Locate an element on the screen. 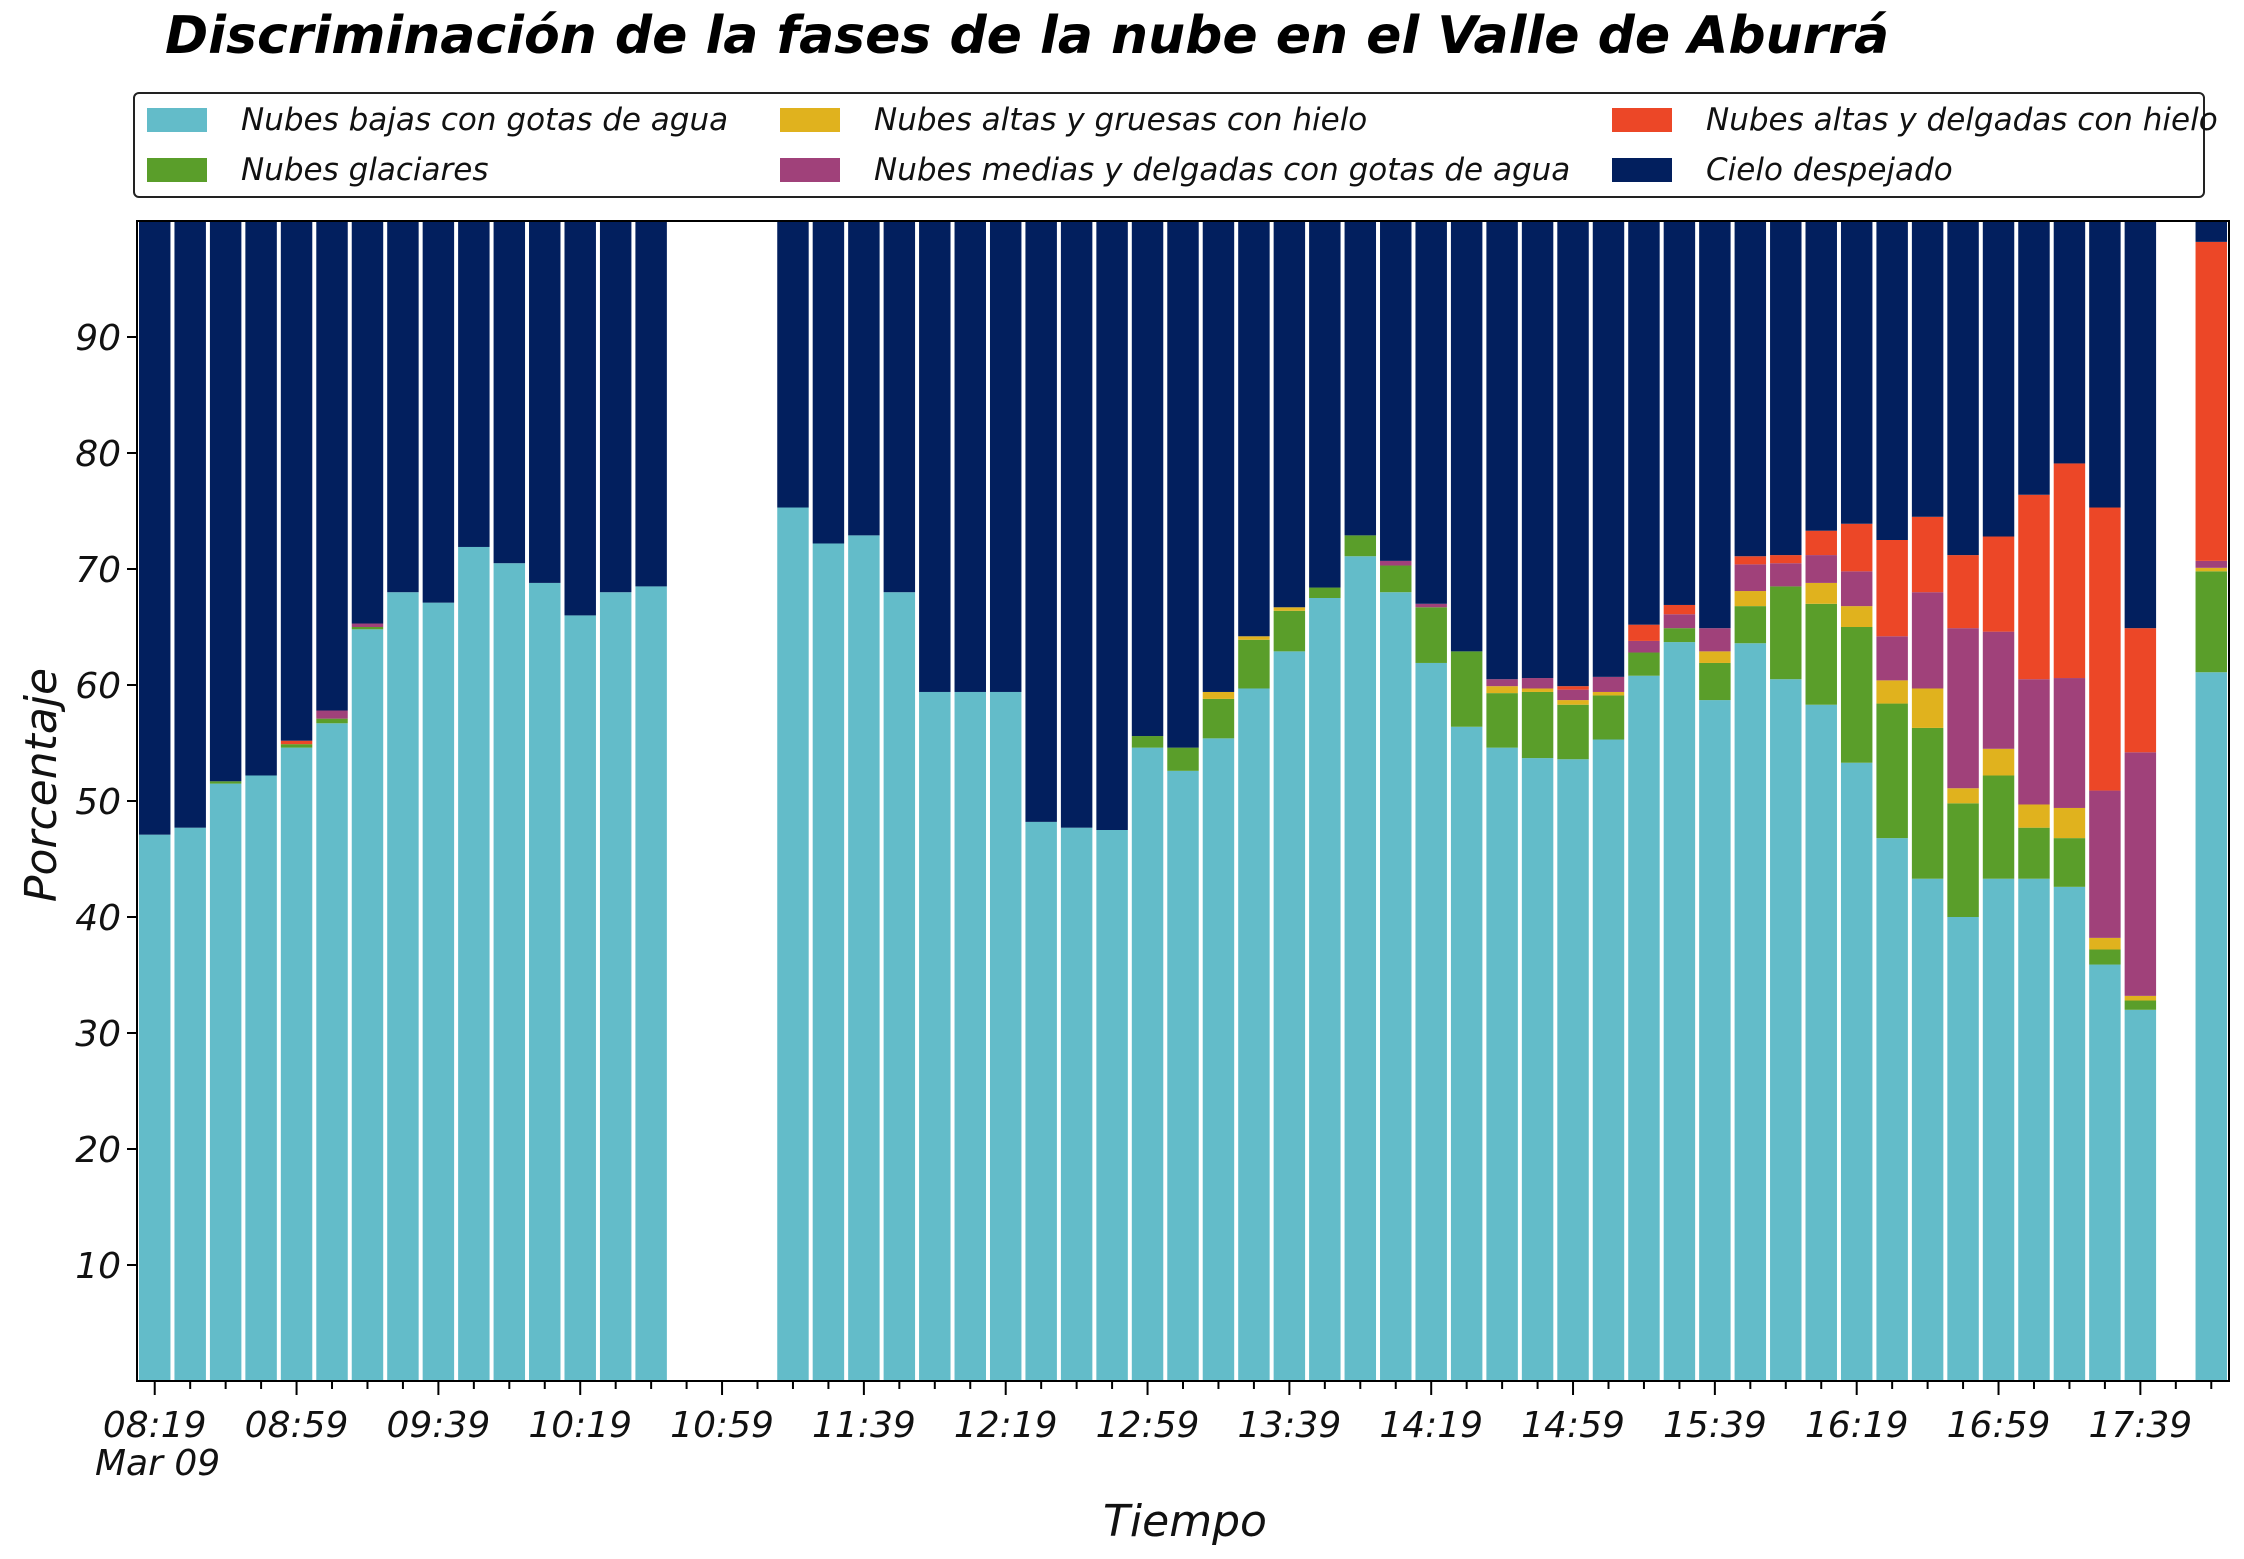  x-tick-label: 16:19 is located at coordinates (1857, 1425).